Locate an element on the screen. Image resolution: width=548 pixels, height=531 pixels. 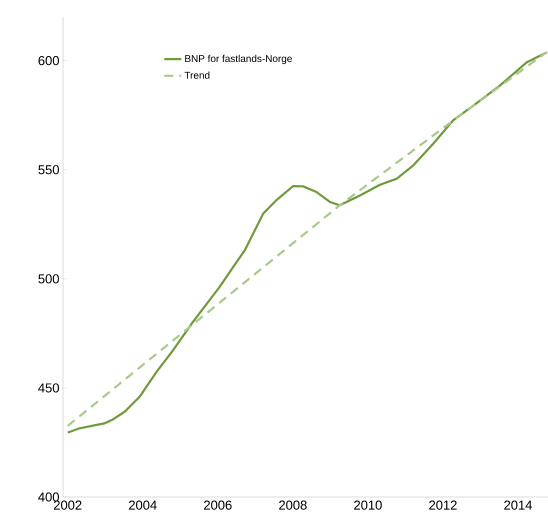
y-tick-label: 550 is located at coordinates (48, 169).